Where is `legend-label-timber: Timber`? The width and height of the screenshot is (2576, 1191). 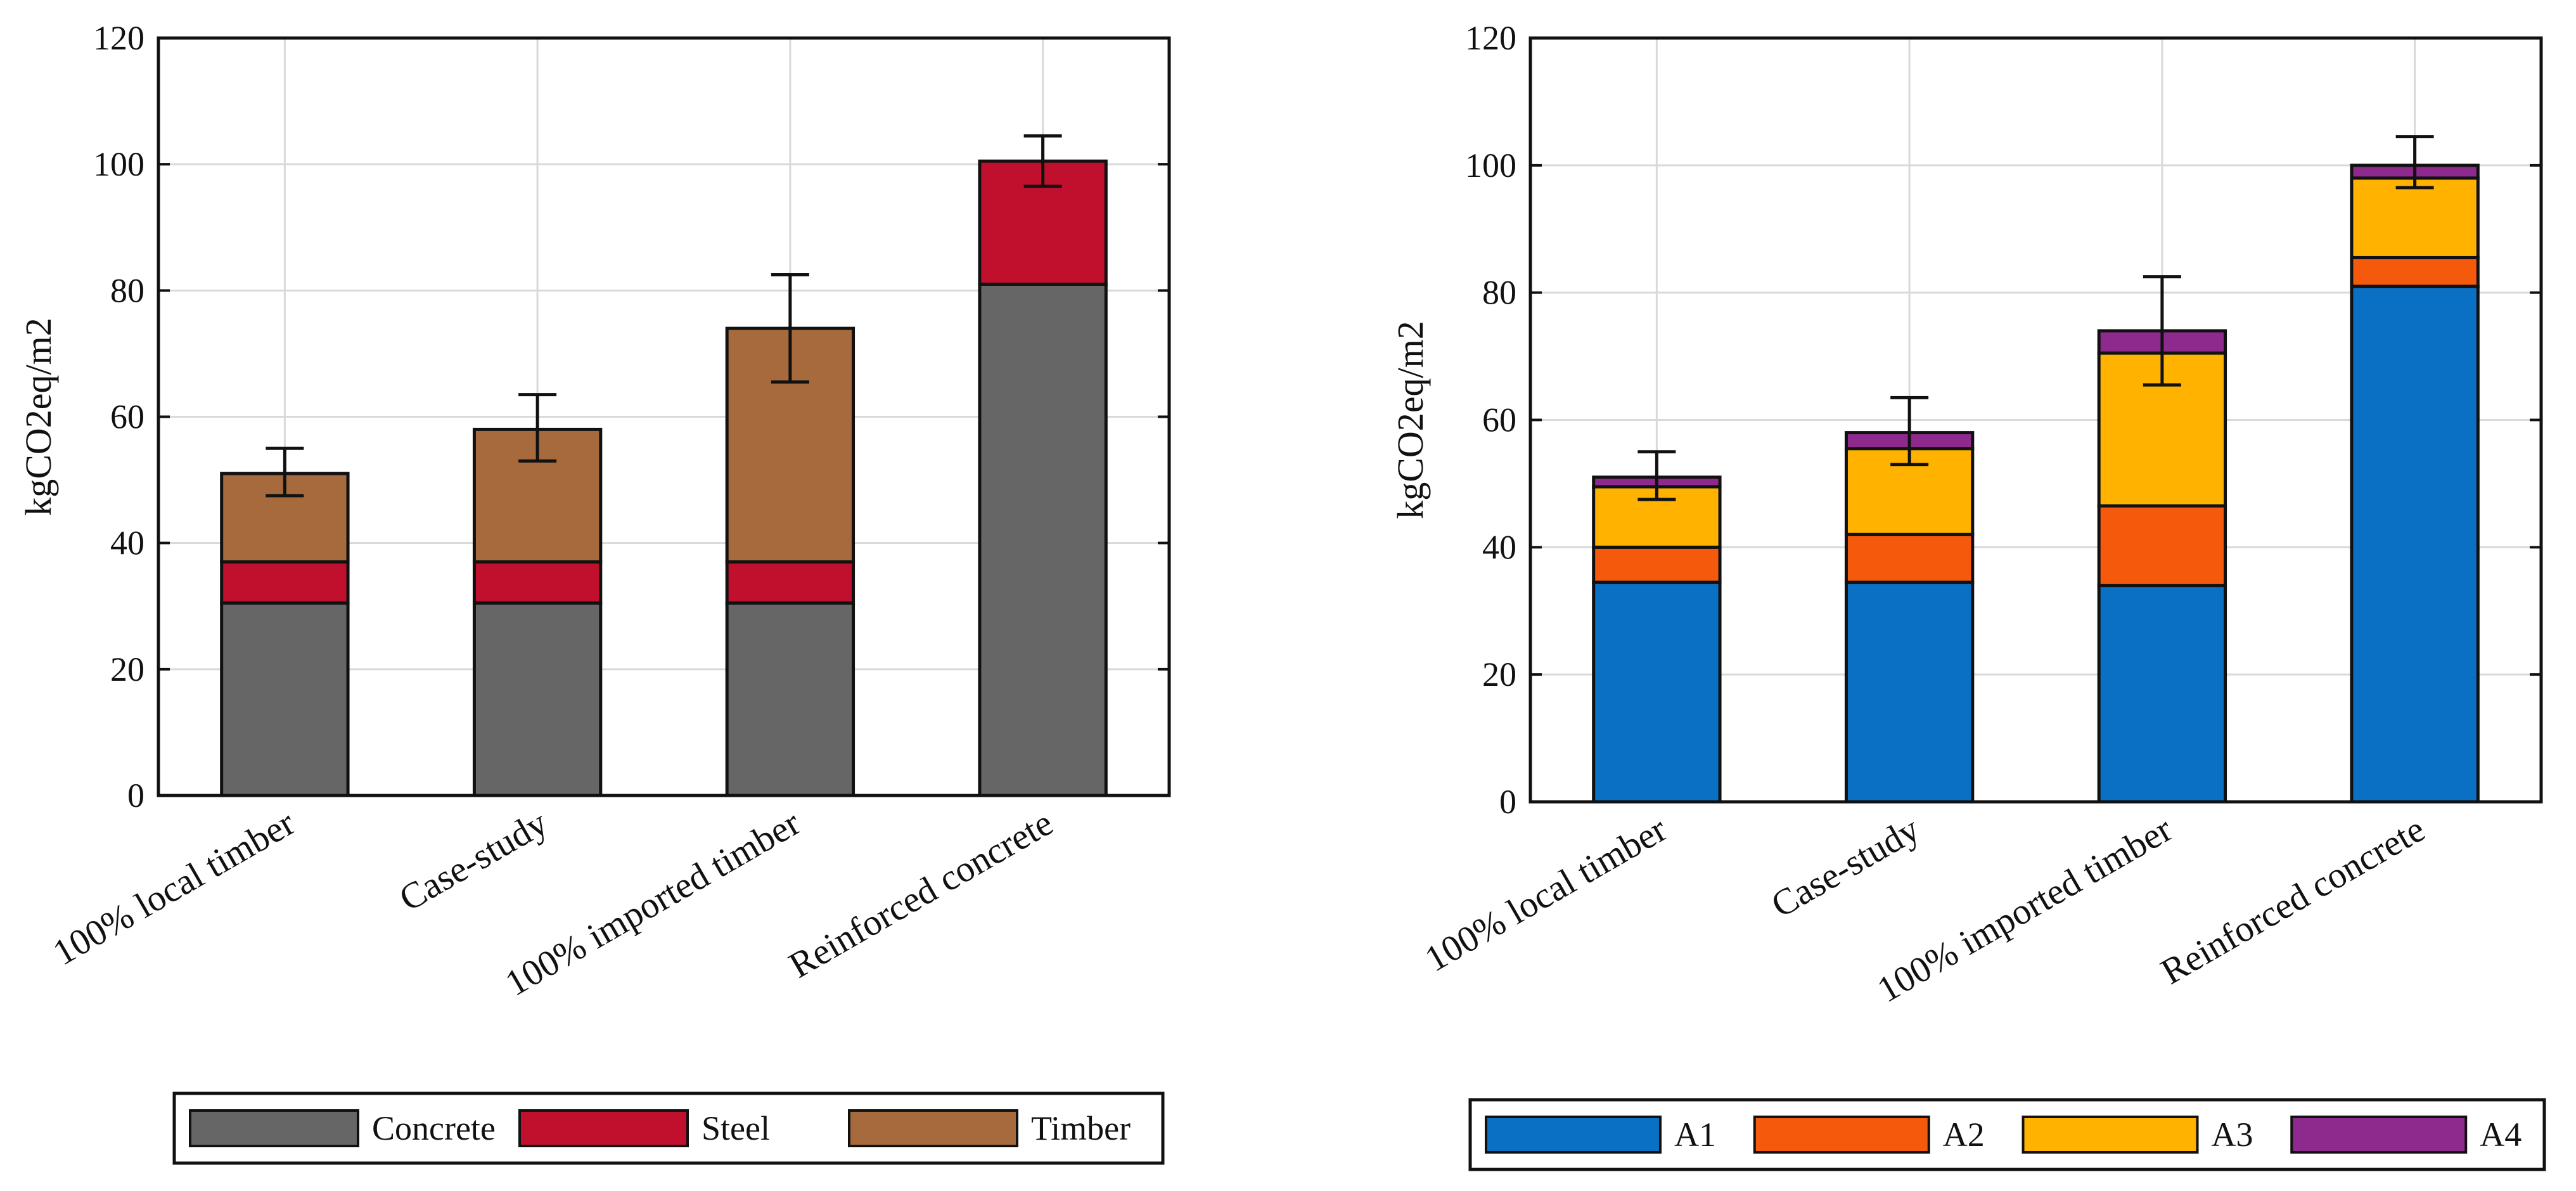
legend-label-timber: Timber is located at coordinates (1081, 1128).